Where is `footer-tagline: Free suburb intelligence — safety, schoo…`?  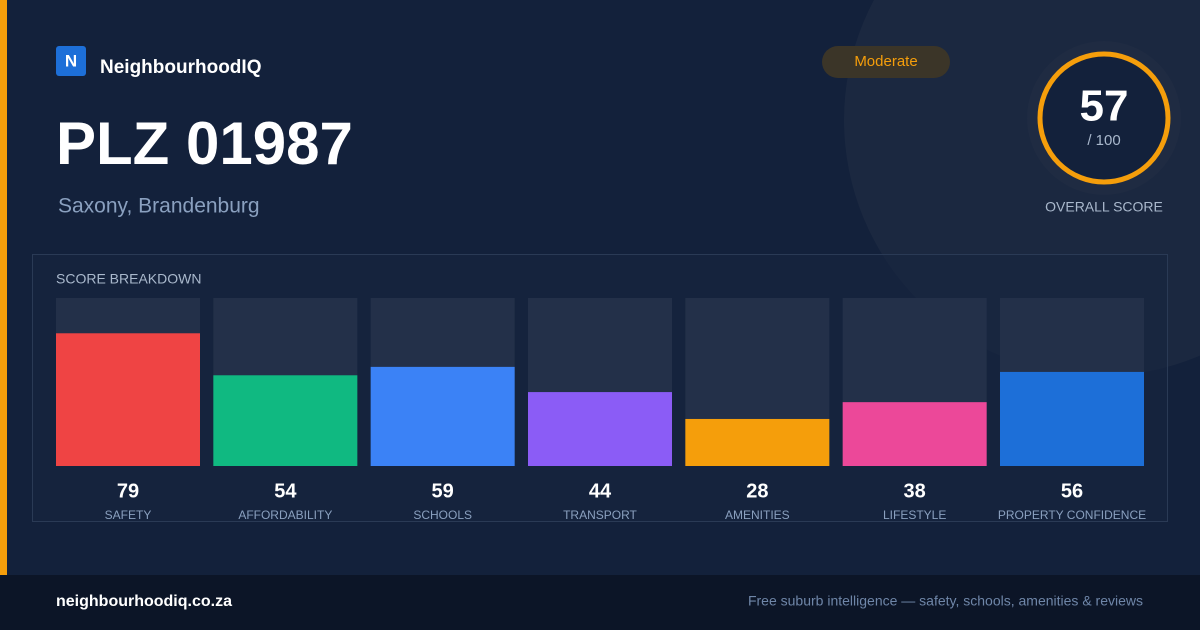
footer-tagline: Free suburb intelligence — safety, schoo… is located at coordinates (945, 601).